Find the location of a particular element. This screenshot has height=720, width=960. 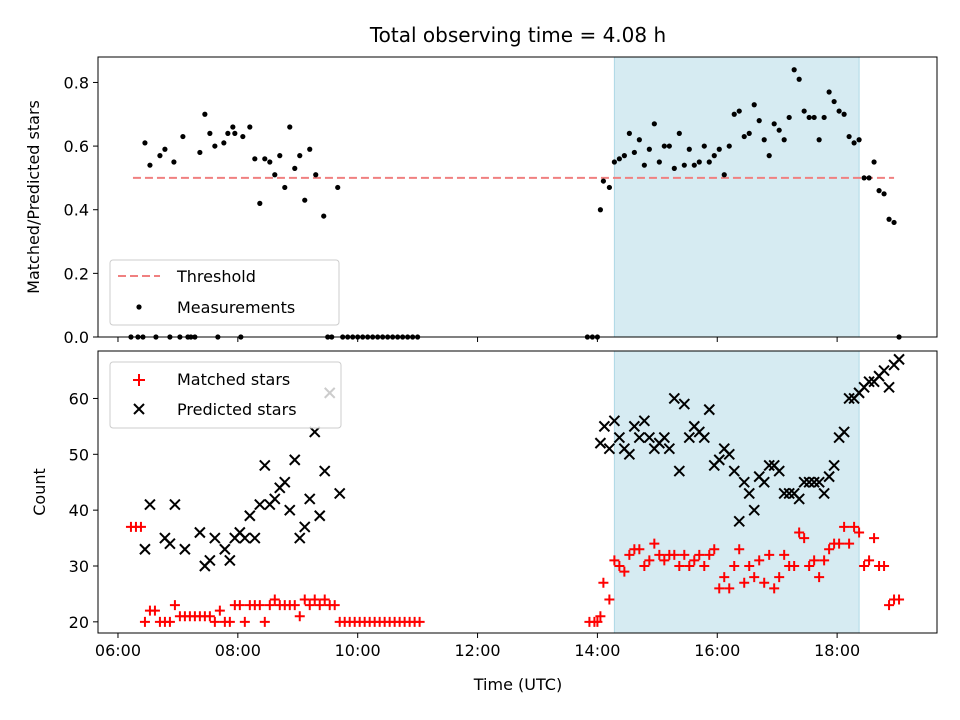

x-tick-label: 16:00 is located at coordinates (717, 650).